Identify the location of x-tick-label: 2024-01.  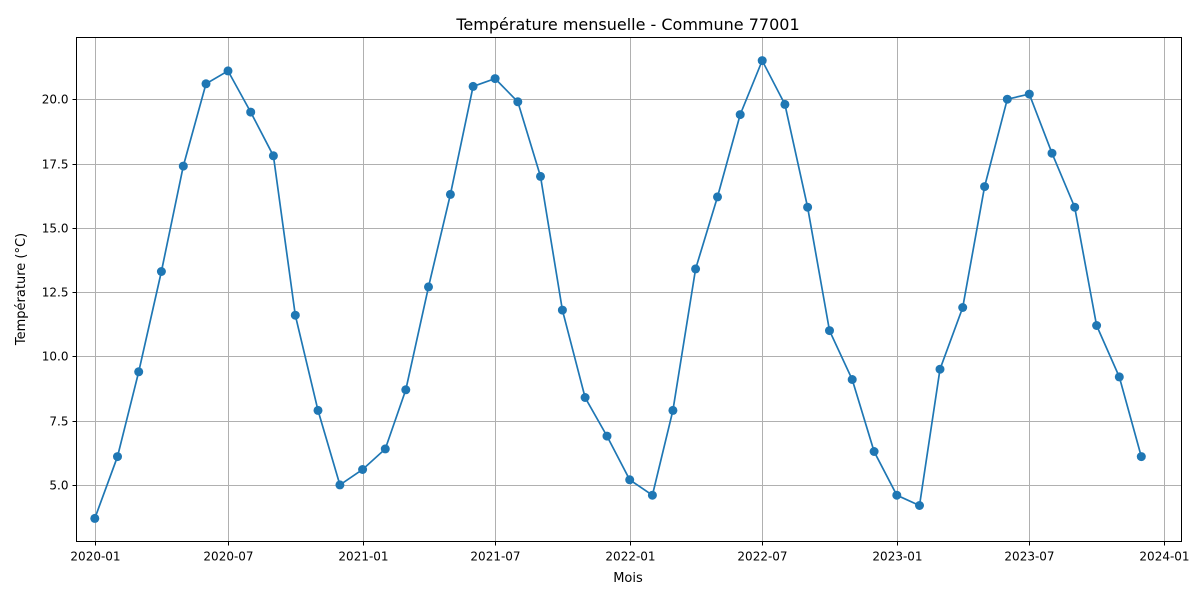
(1164, 557).